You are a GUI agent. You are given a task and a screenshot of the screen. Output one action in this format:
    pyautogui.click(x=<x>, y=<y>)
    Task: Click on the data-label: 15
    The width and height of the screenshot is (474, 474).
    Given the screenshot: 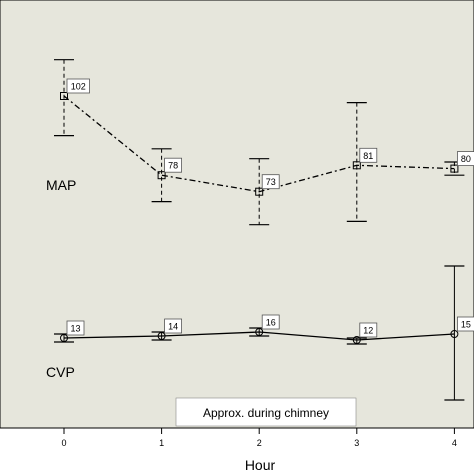 What is the action you would take?
    pyautogui.click(x=465, y=324)
    